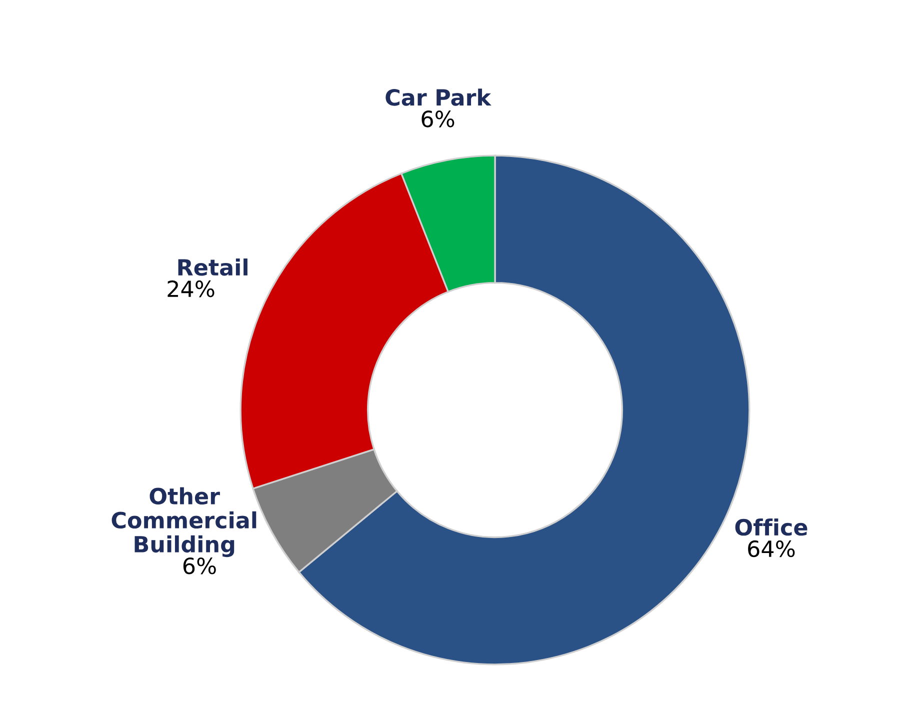  I want to click on slice-label: Car Park, so click(439, 97).